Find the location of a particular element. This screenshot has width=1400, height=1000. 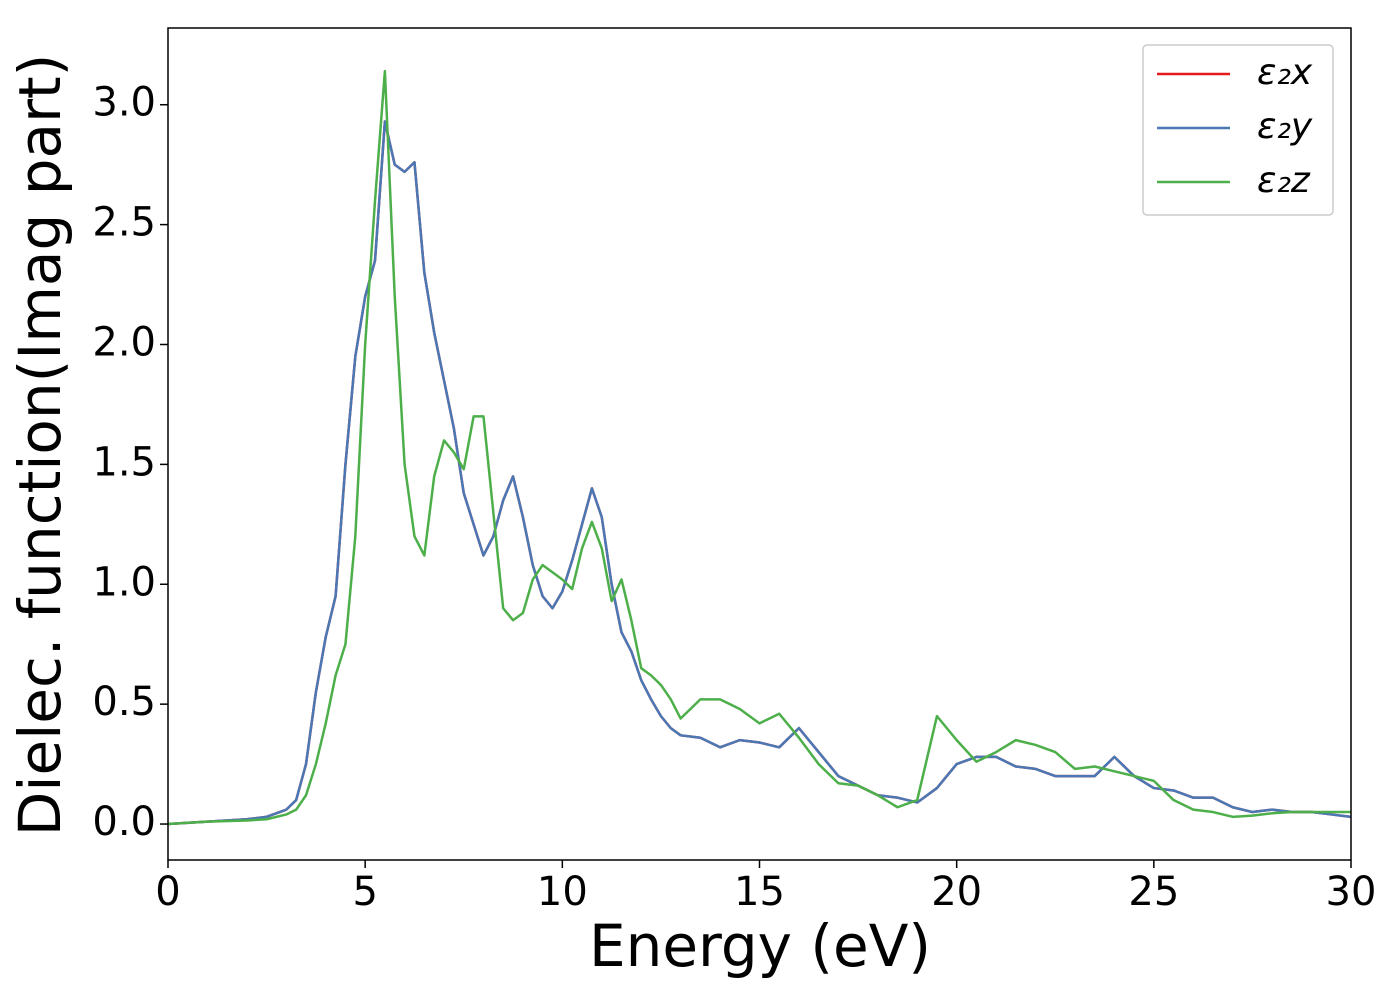

x-tick-label: 20 is located at coordinates (956, 892).